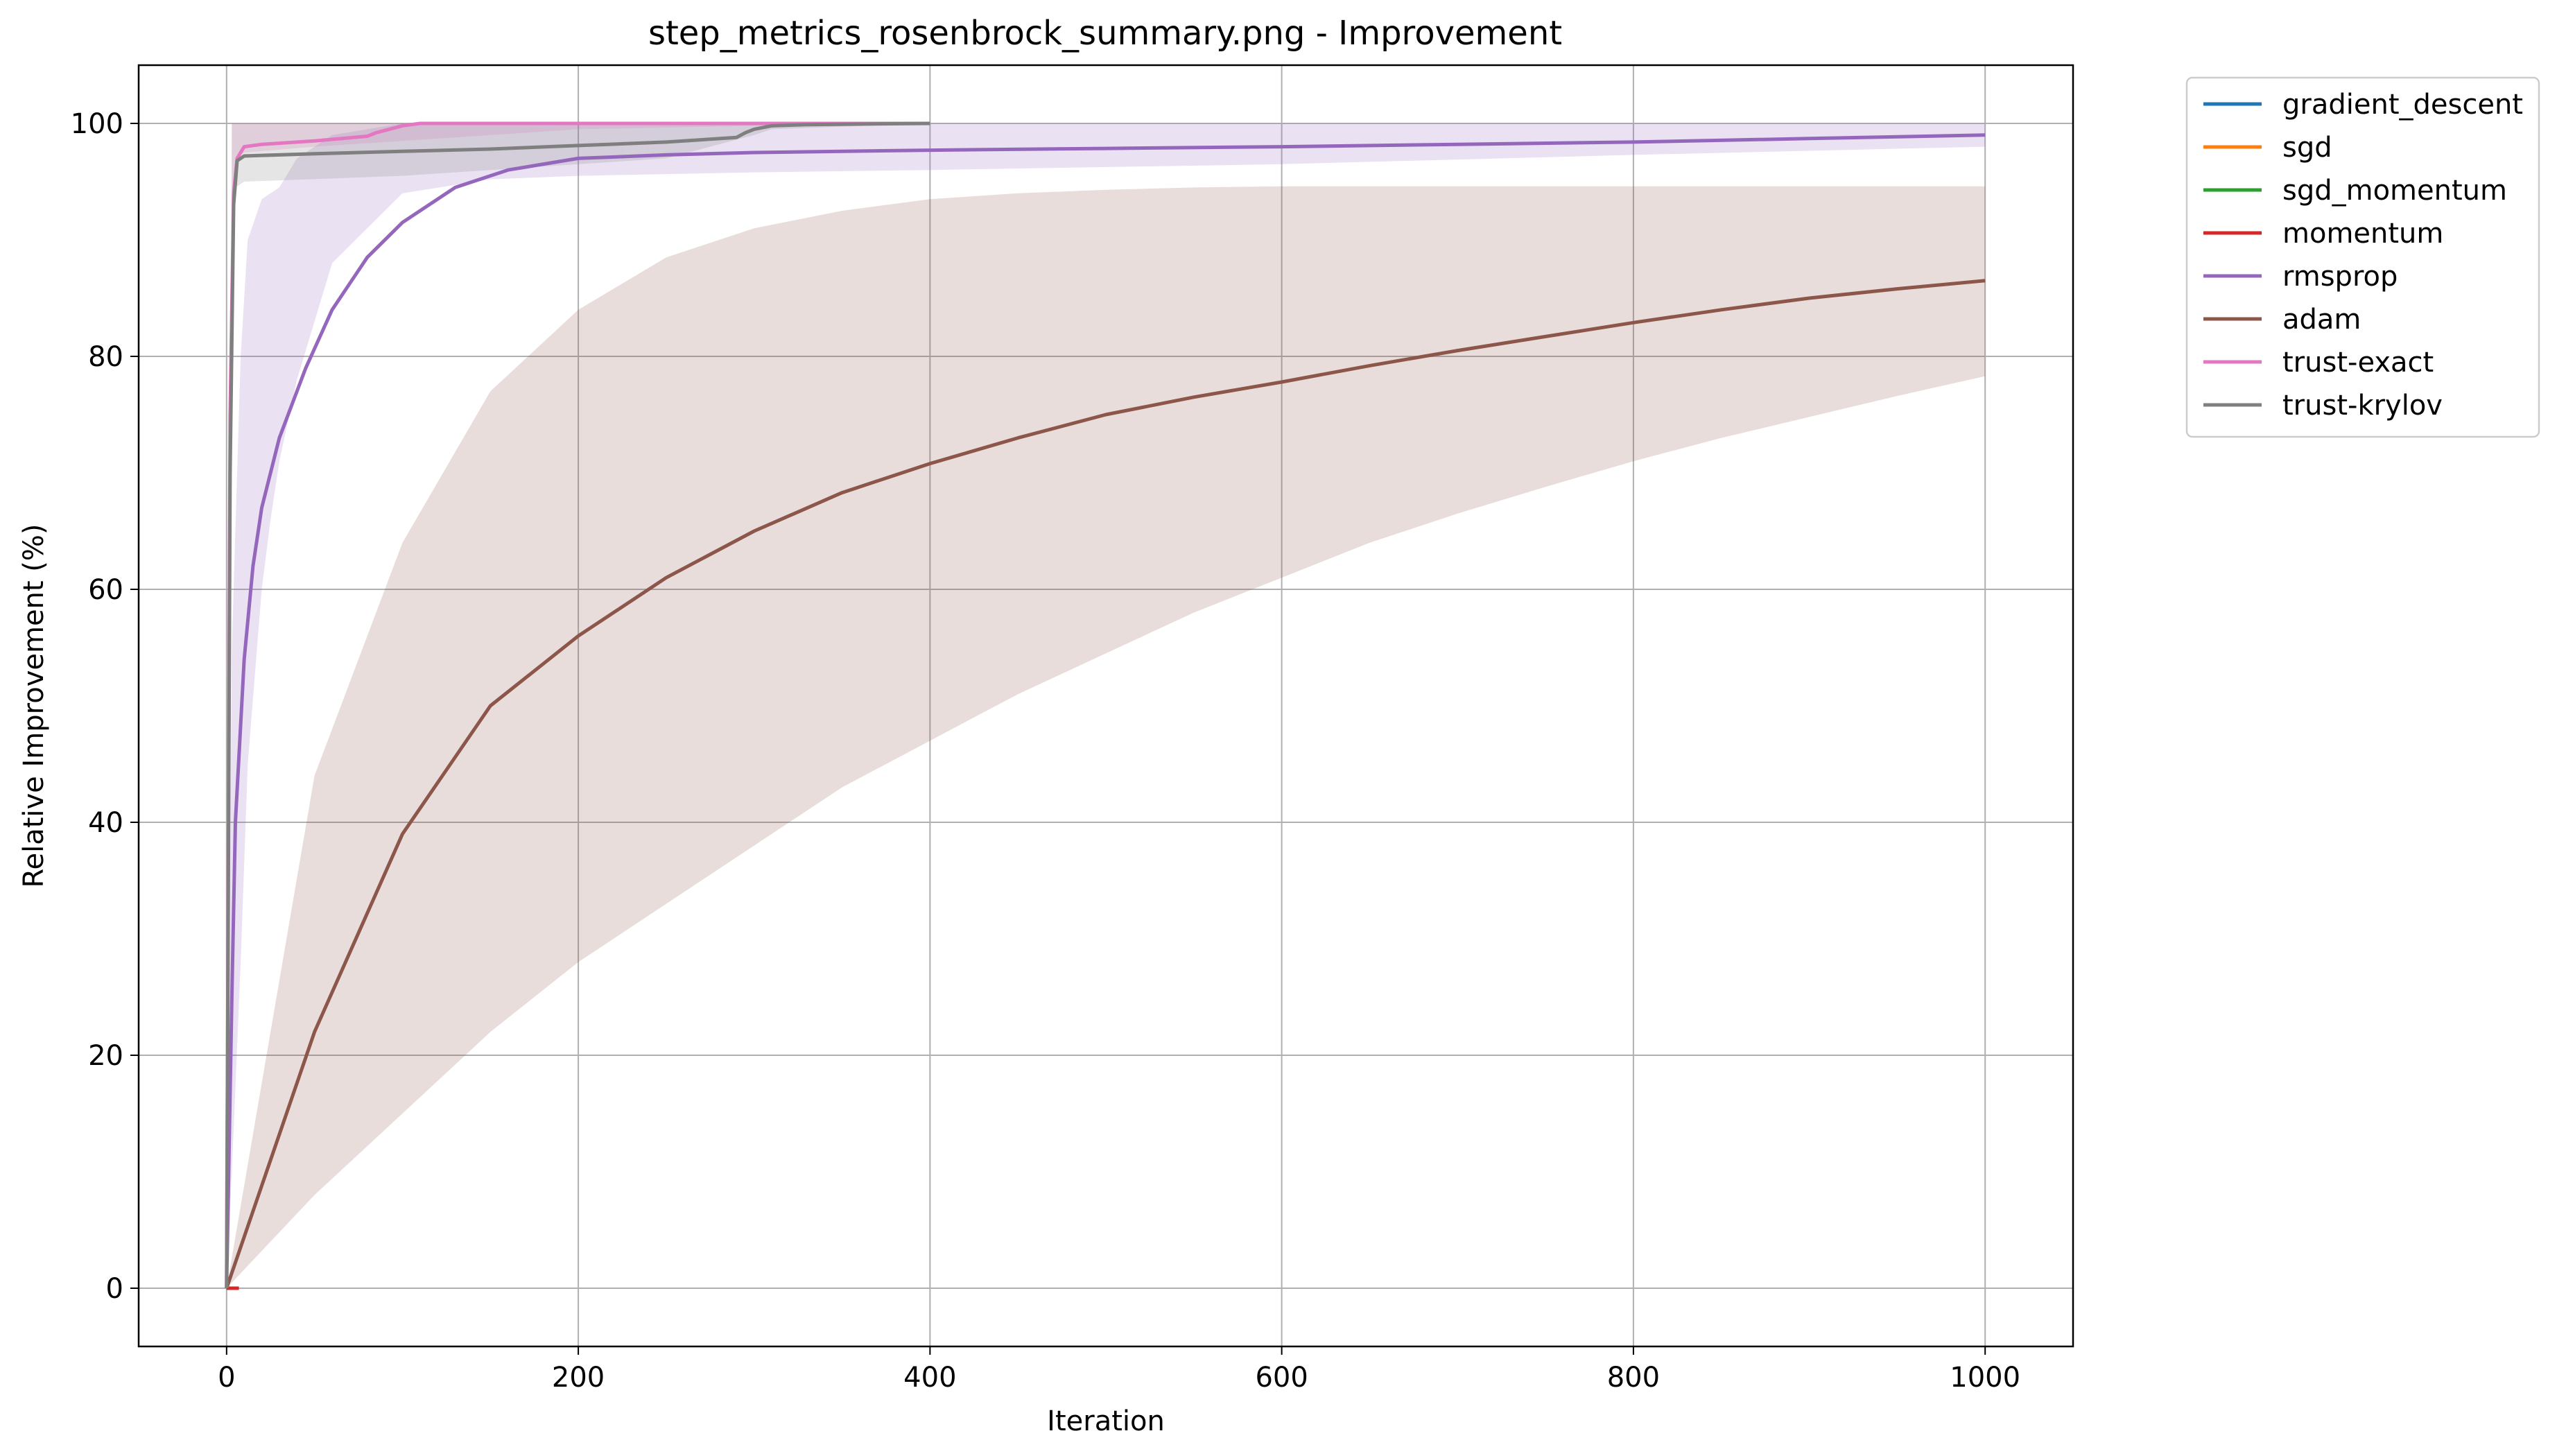  Describe the element at coordinates (2394, 191) in the screenshot. I see `legend-label-sgd-momentum: sgd_momentum` at that location.